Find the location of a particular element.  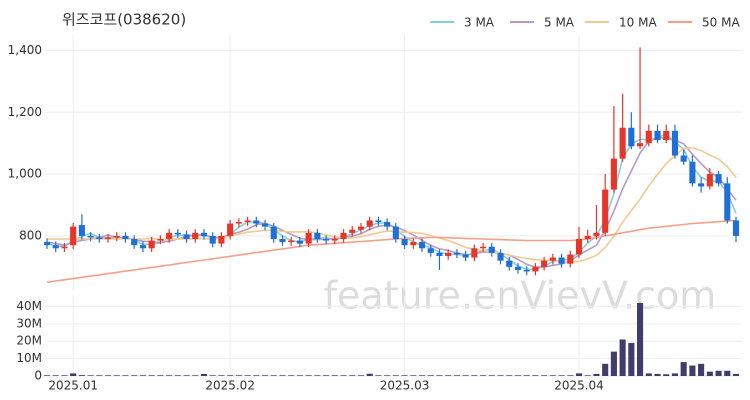

watermark: feature.enVievV.com is located at coordinates (520, 296).